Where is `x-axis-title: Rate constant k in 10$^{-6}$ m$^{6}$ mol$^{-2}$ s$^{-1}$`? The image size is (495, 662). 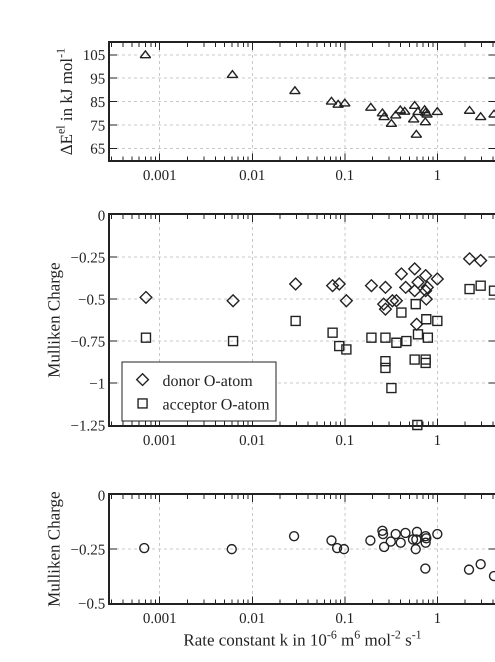 x-axis-title: Rate constant k in 10$^{-6}$ m$^{6}$ mol$^{-2}$ s$^{-1}$ is located at coordinates (302, 639).